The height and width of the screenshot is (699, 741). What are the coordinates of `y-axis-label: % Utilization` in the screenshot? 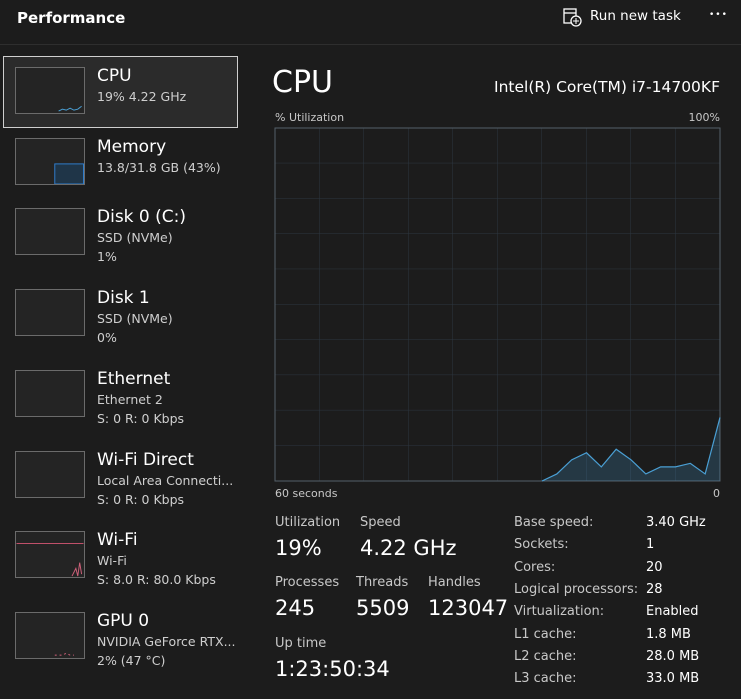 It's located at (309, 117).